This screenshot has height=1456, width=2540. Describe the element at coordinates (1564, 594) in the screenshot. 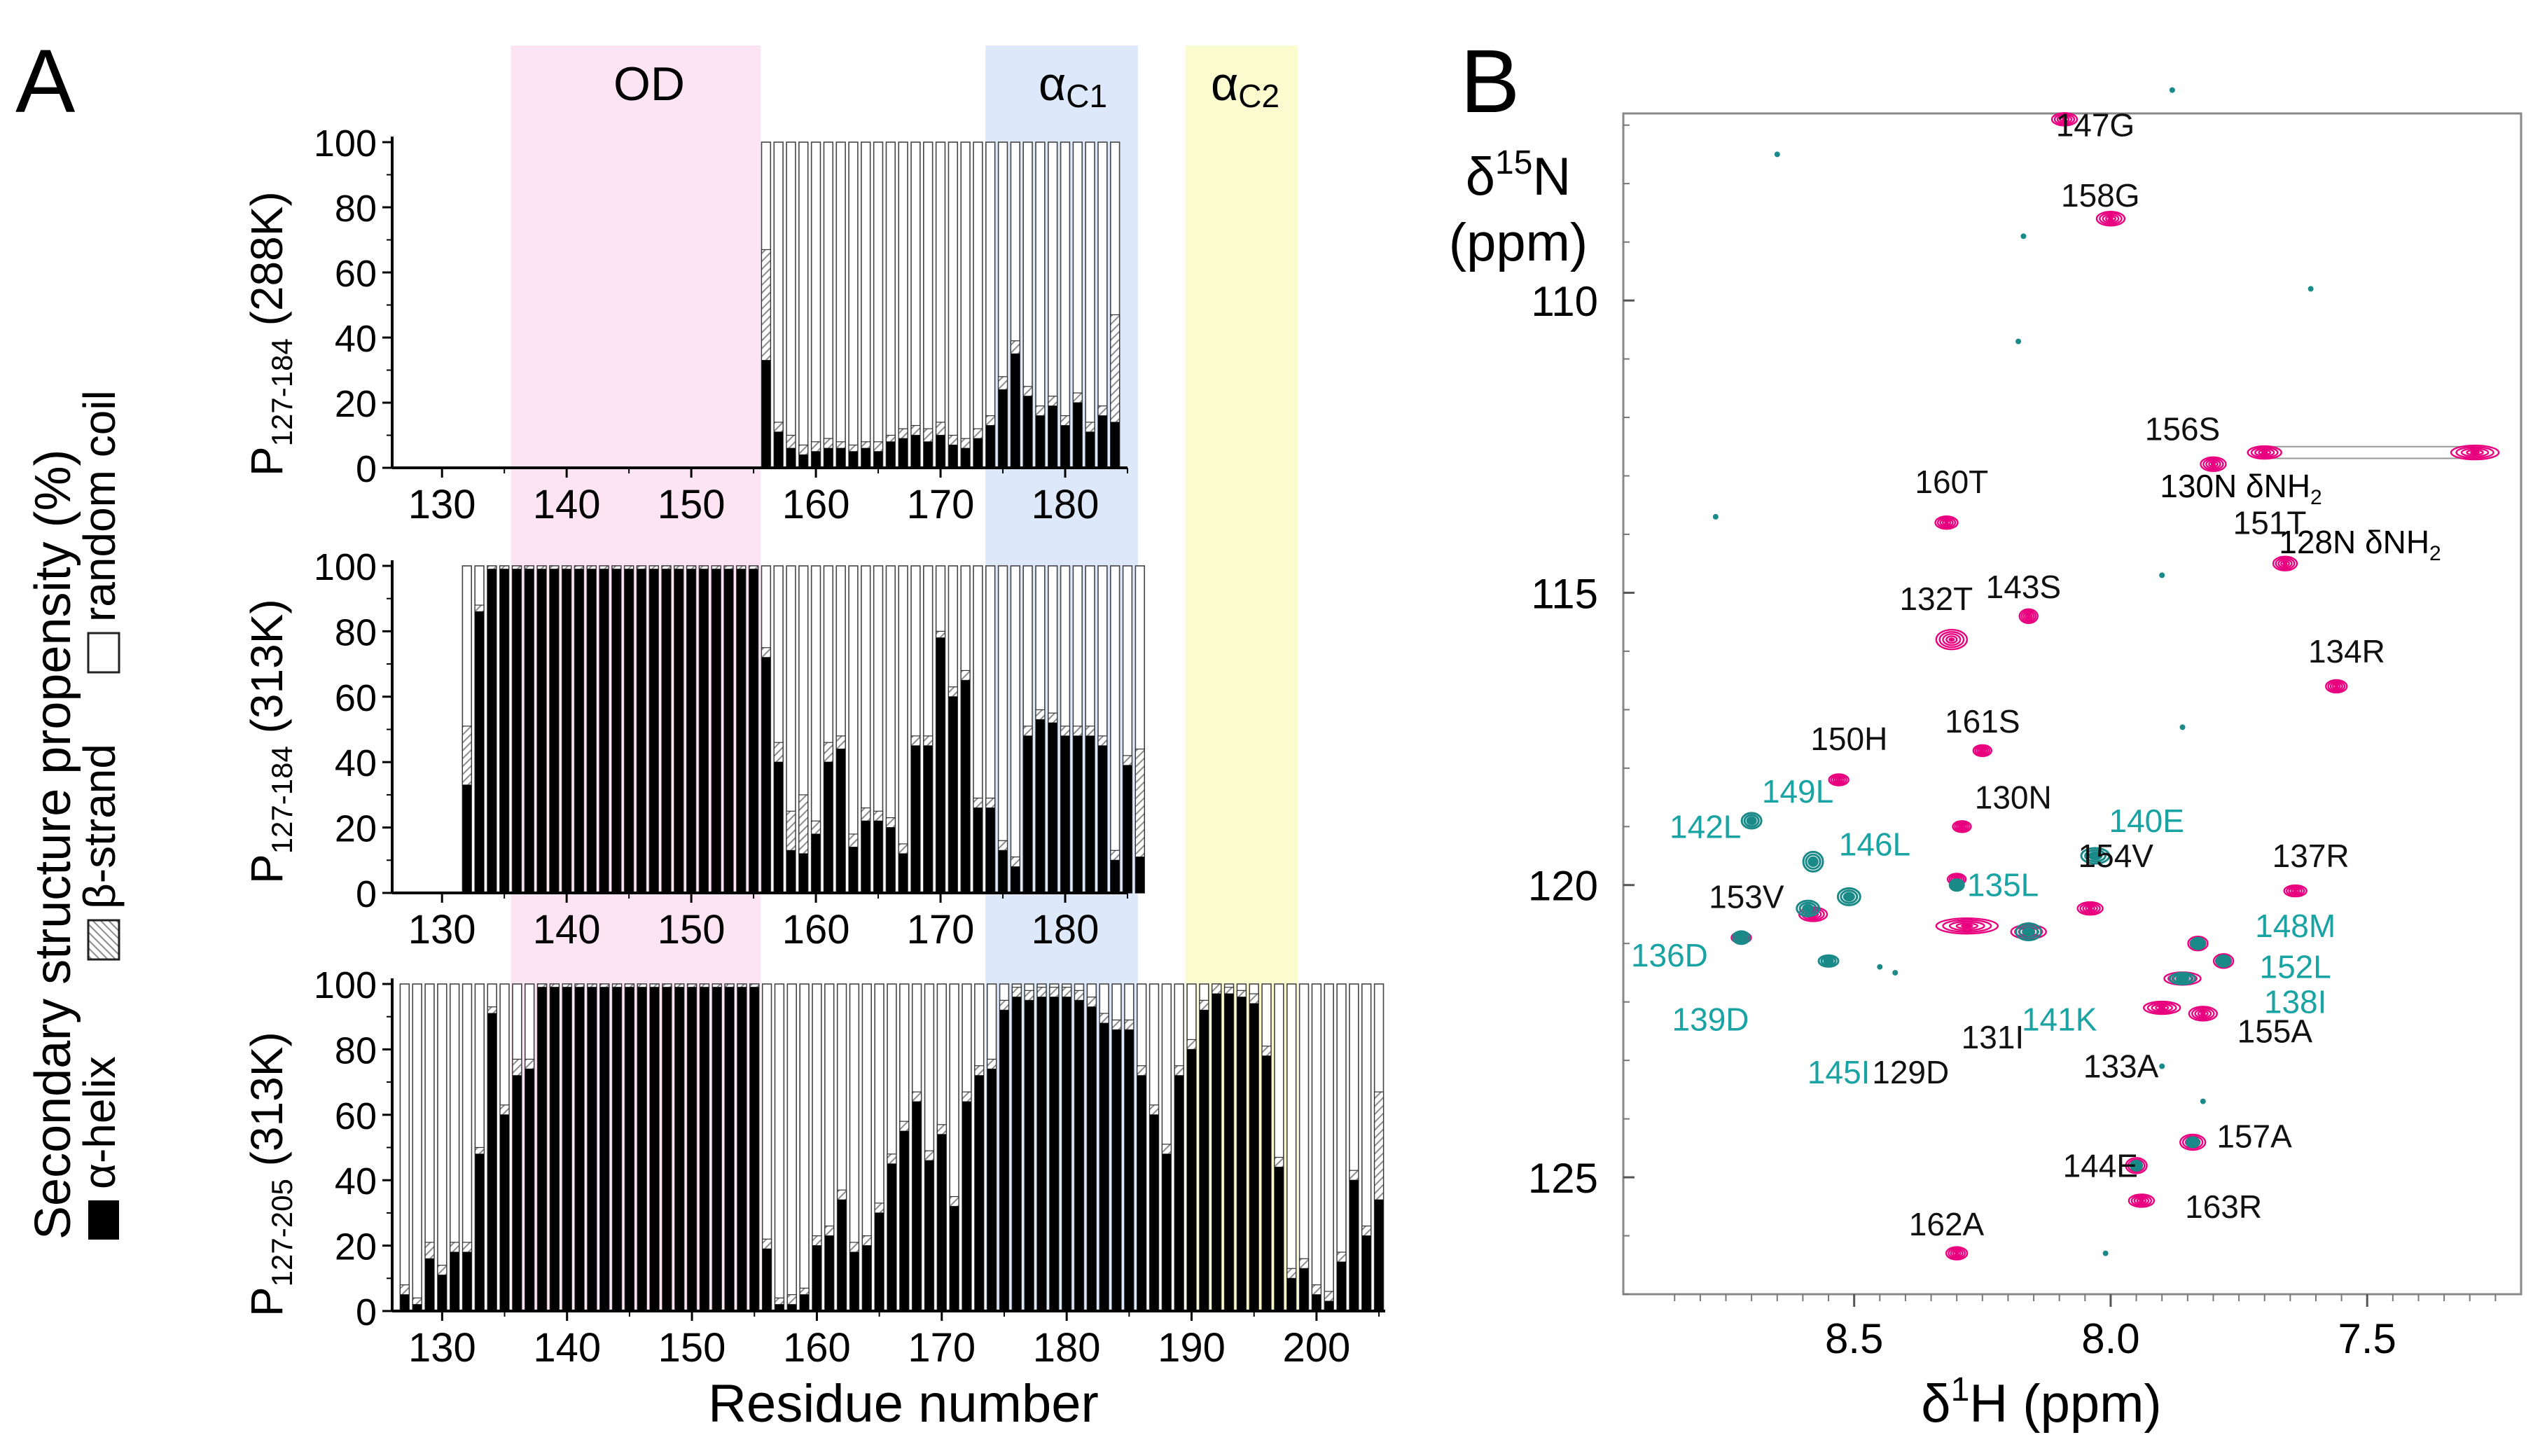

I see `y-tick-label: 115` at that location.